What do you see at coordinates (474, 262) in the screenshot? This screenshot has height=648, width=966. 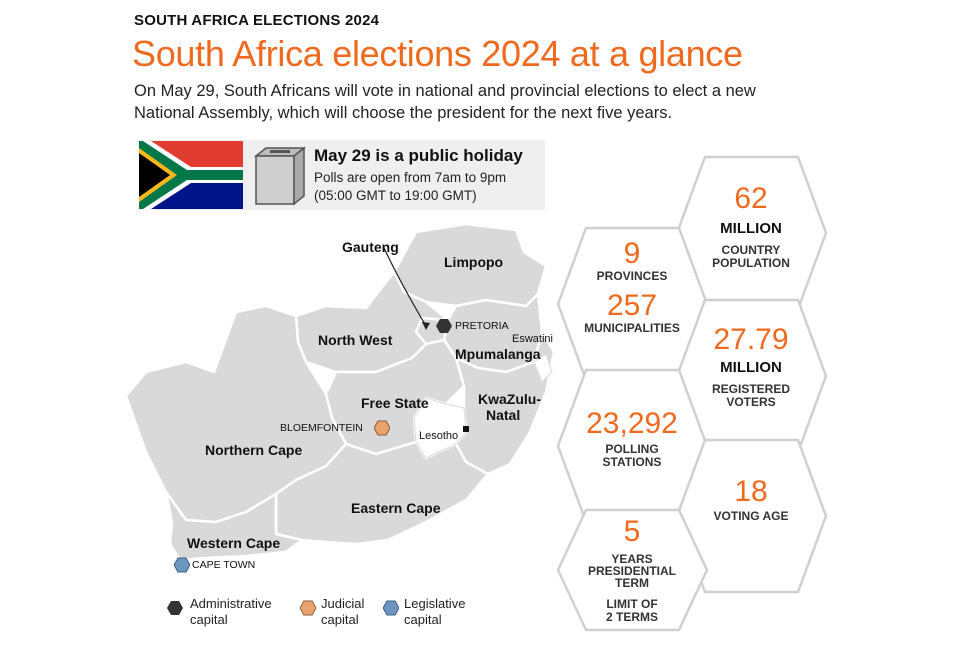 I see `label-limpopo: Limpopo` at bounding box center [474, 262].